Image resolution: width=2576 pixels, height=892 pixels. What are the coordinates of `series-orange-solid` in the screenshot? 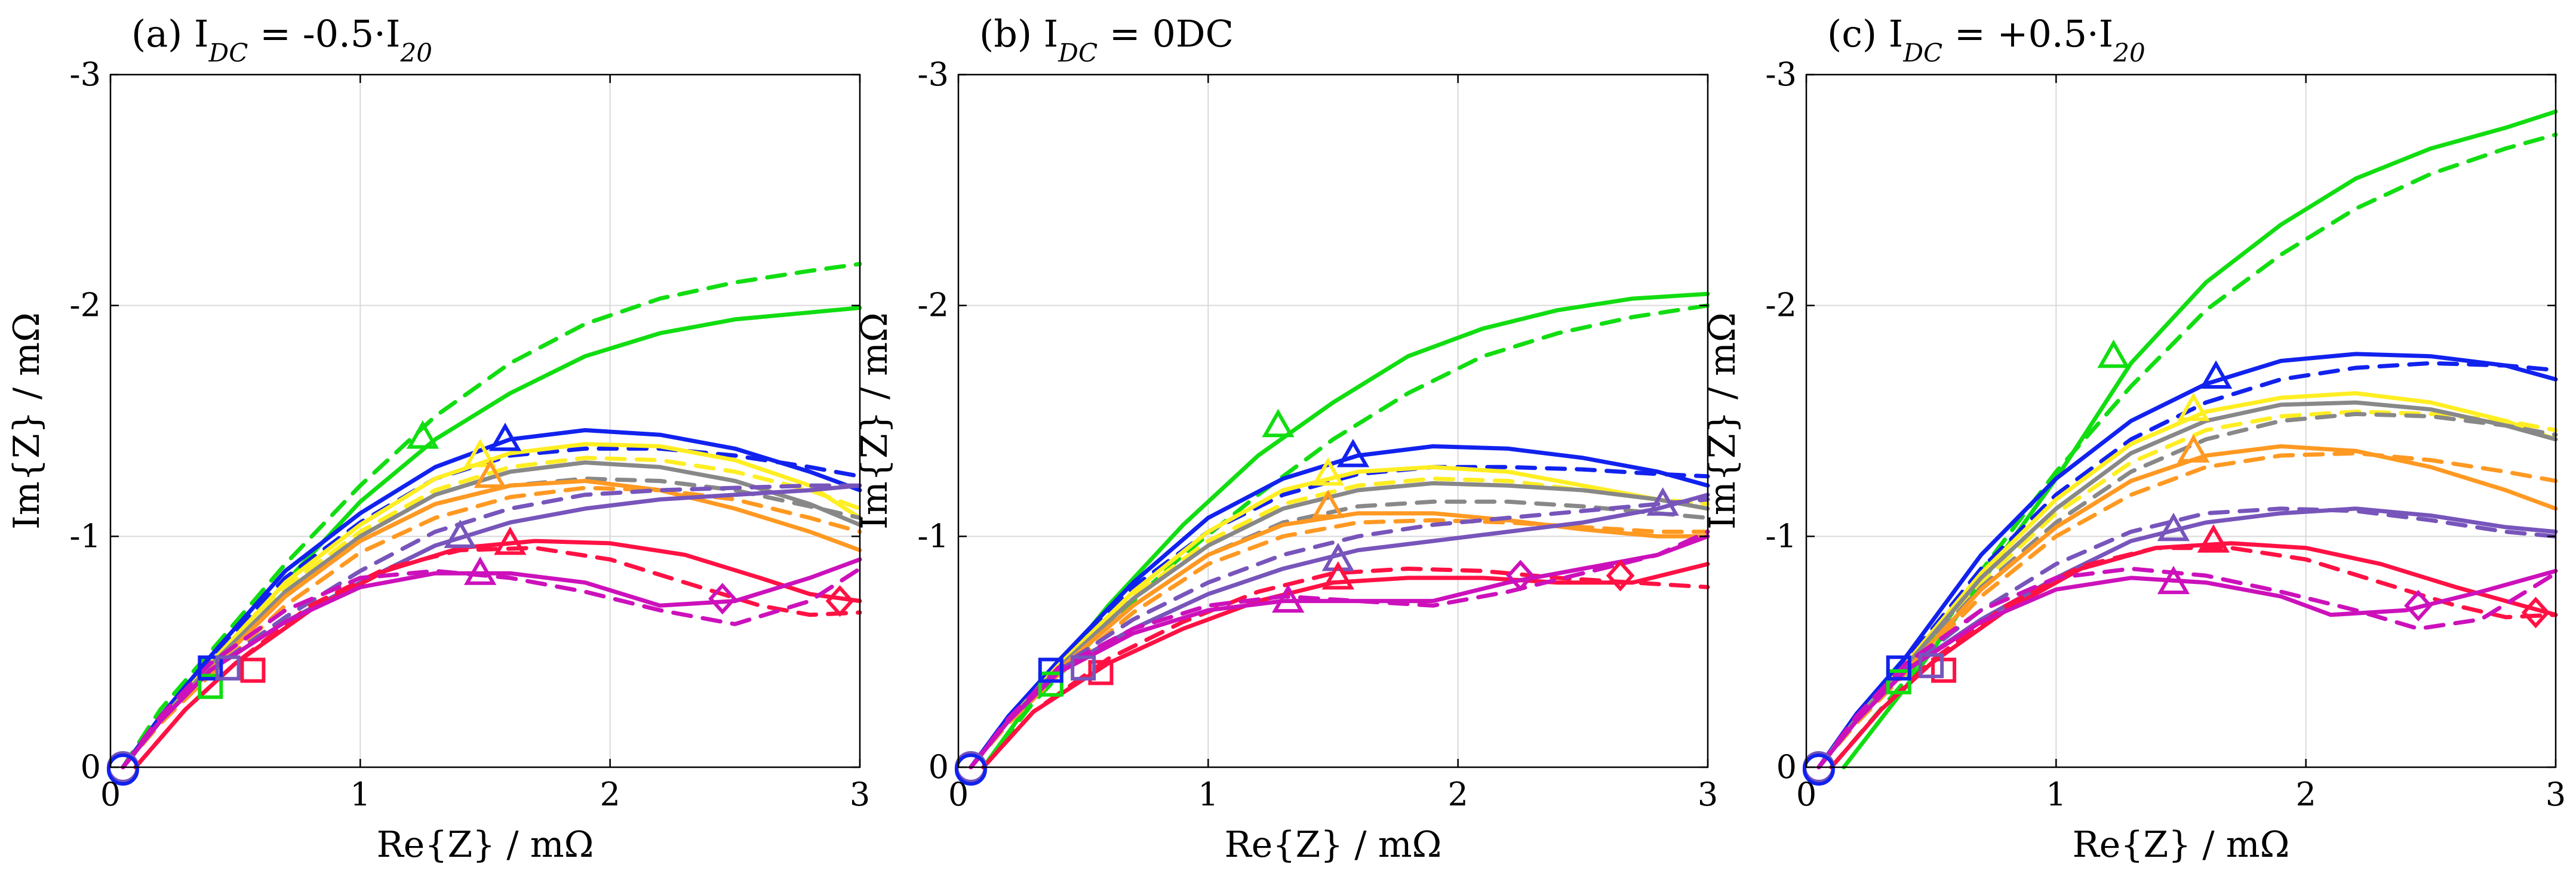 It's located at (2187, 607).